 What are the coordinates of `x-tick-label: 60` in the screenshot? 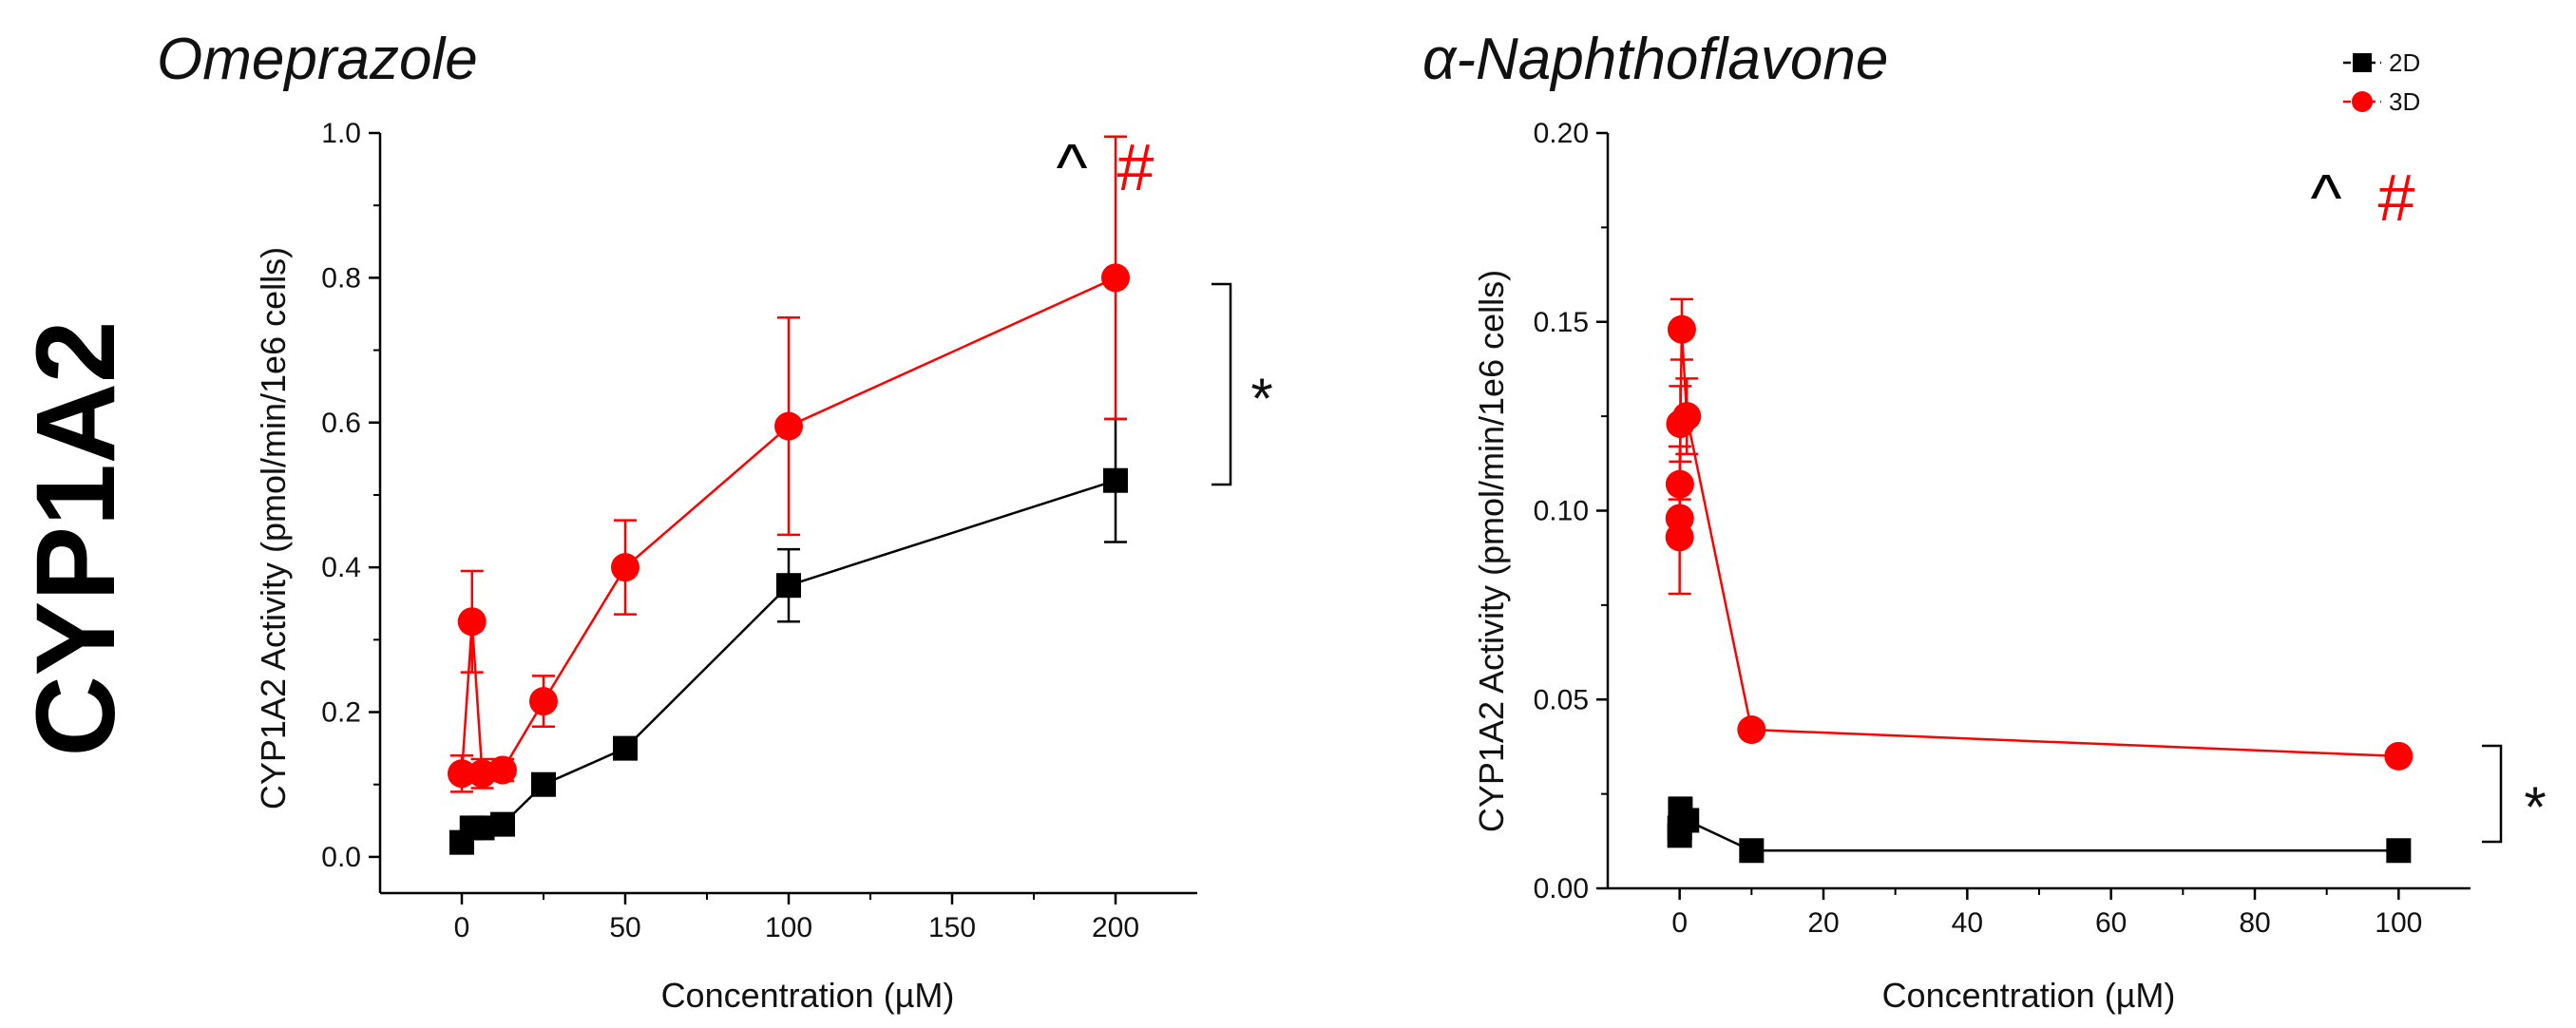 It's located at (2111, 923).